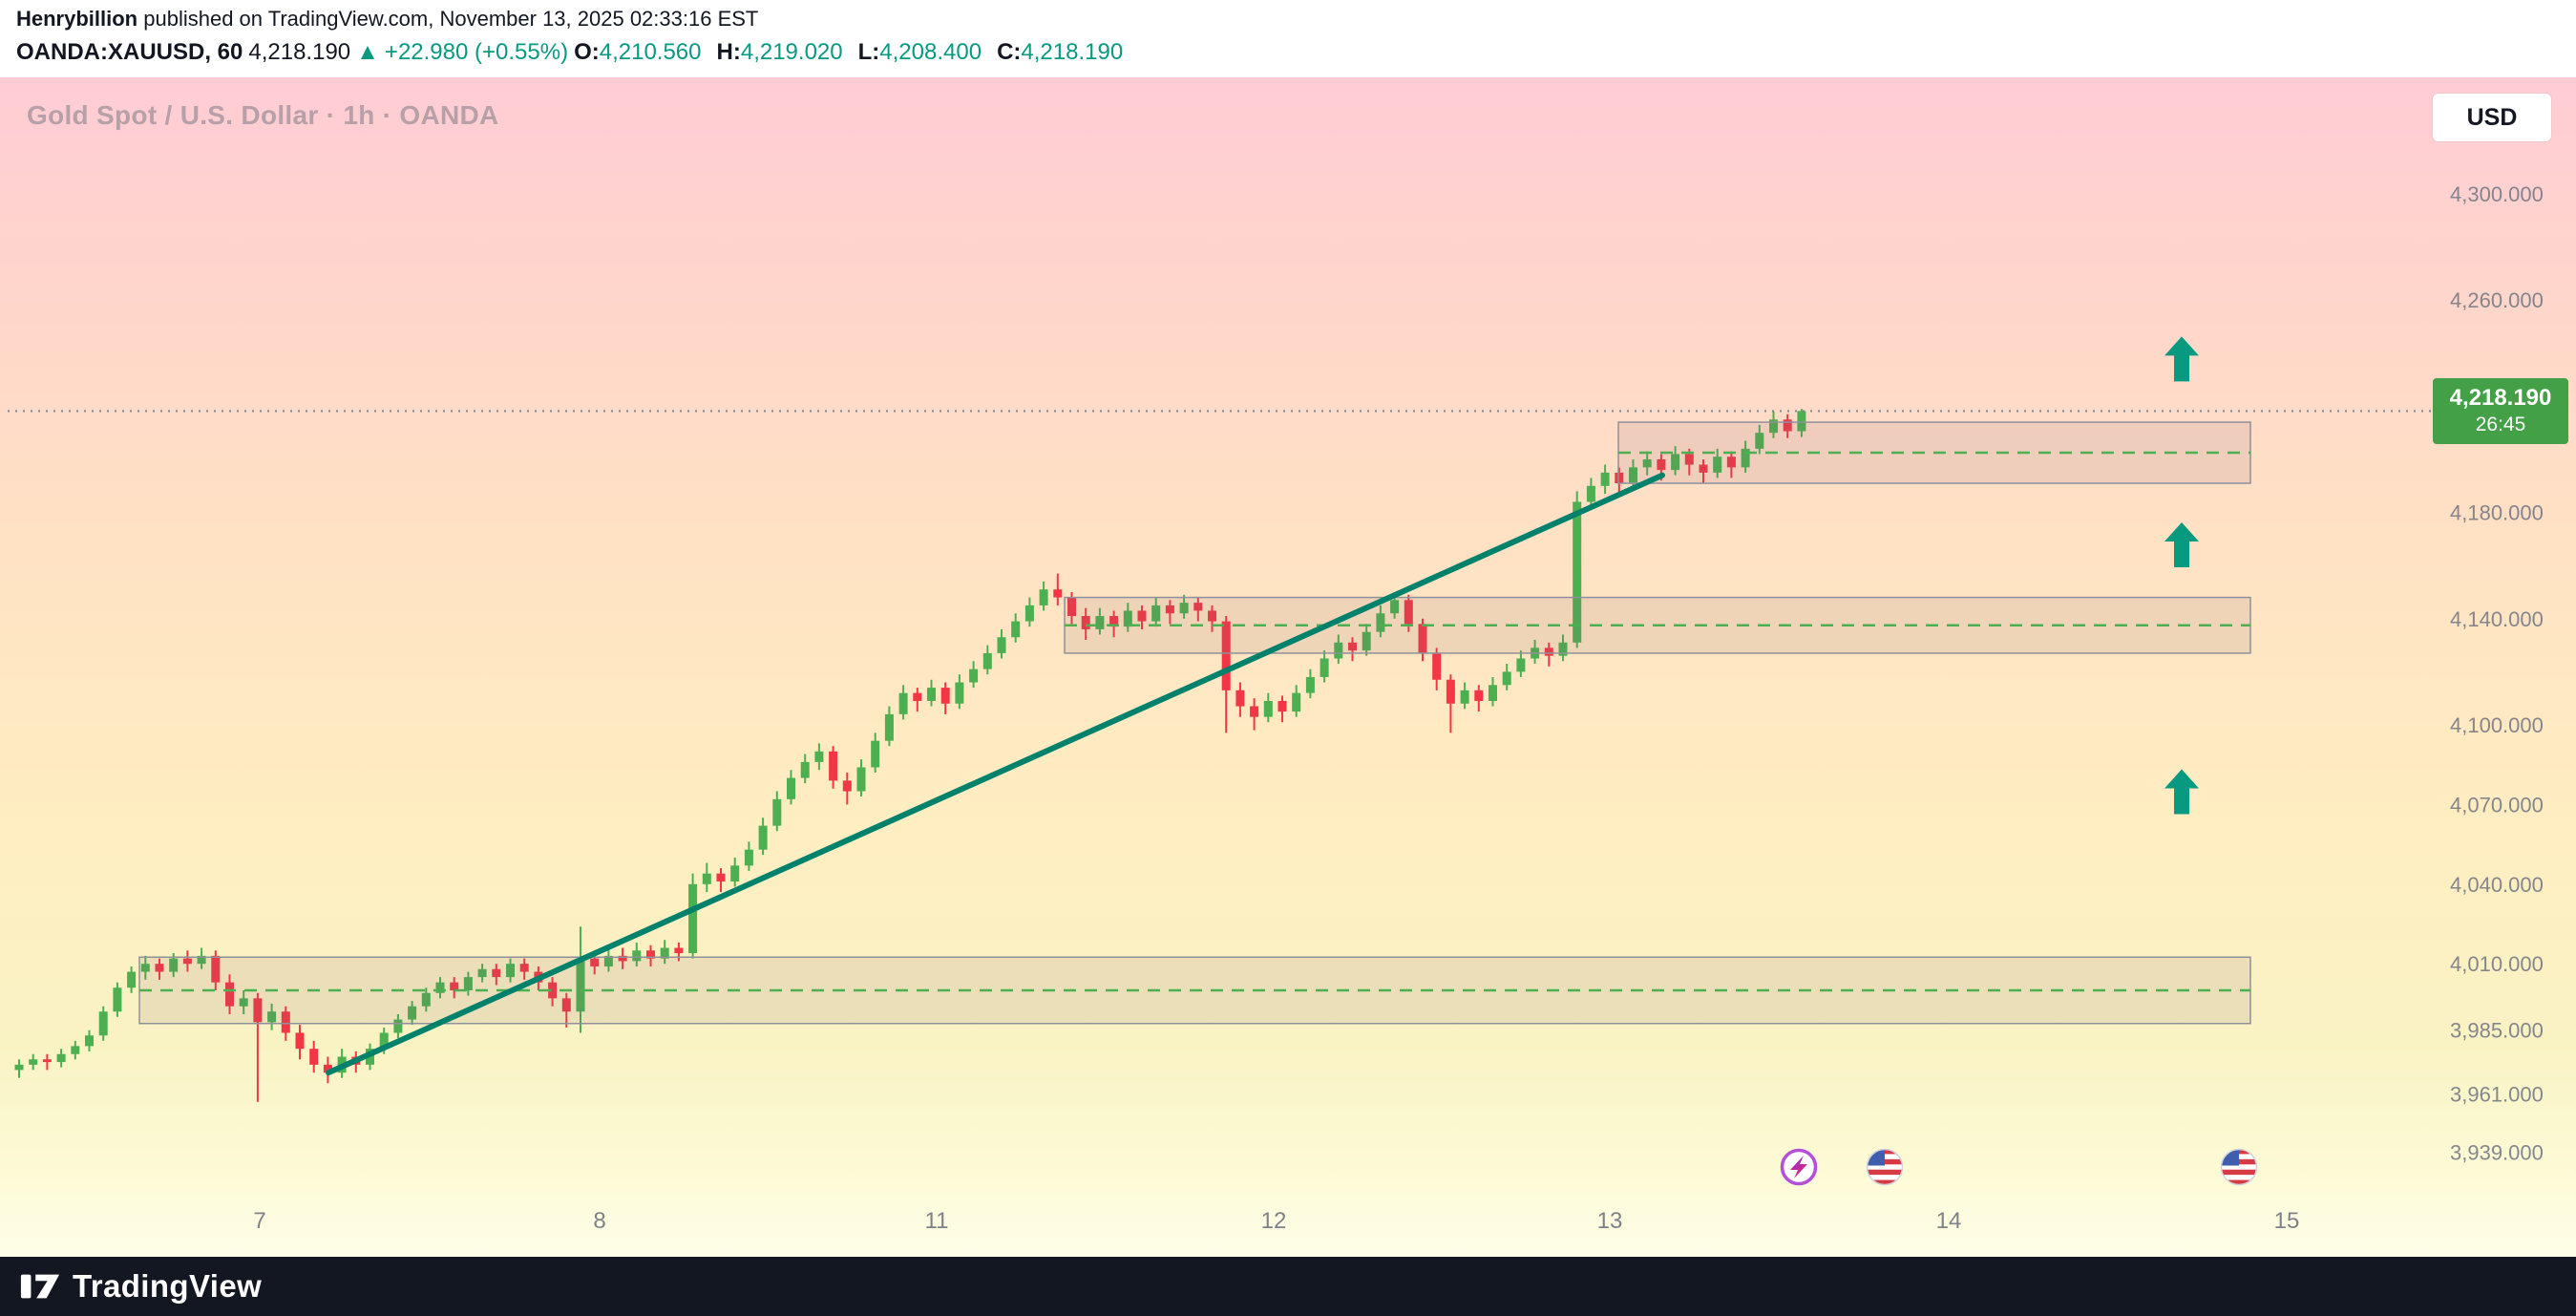 Image resolution: width=2576 pixels, height=1316 pixels. Describe the element at coordinates (2500, 425) in the screenshot. I see `badge-countdown: 26:45` at that location.